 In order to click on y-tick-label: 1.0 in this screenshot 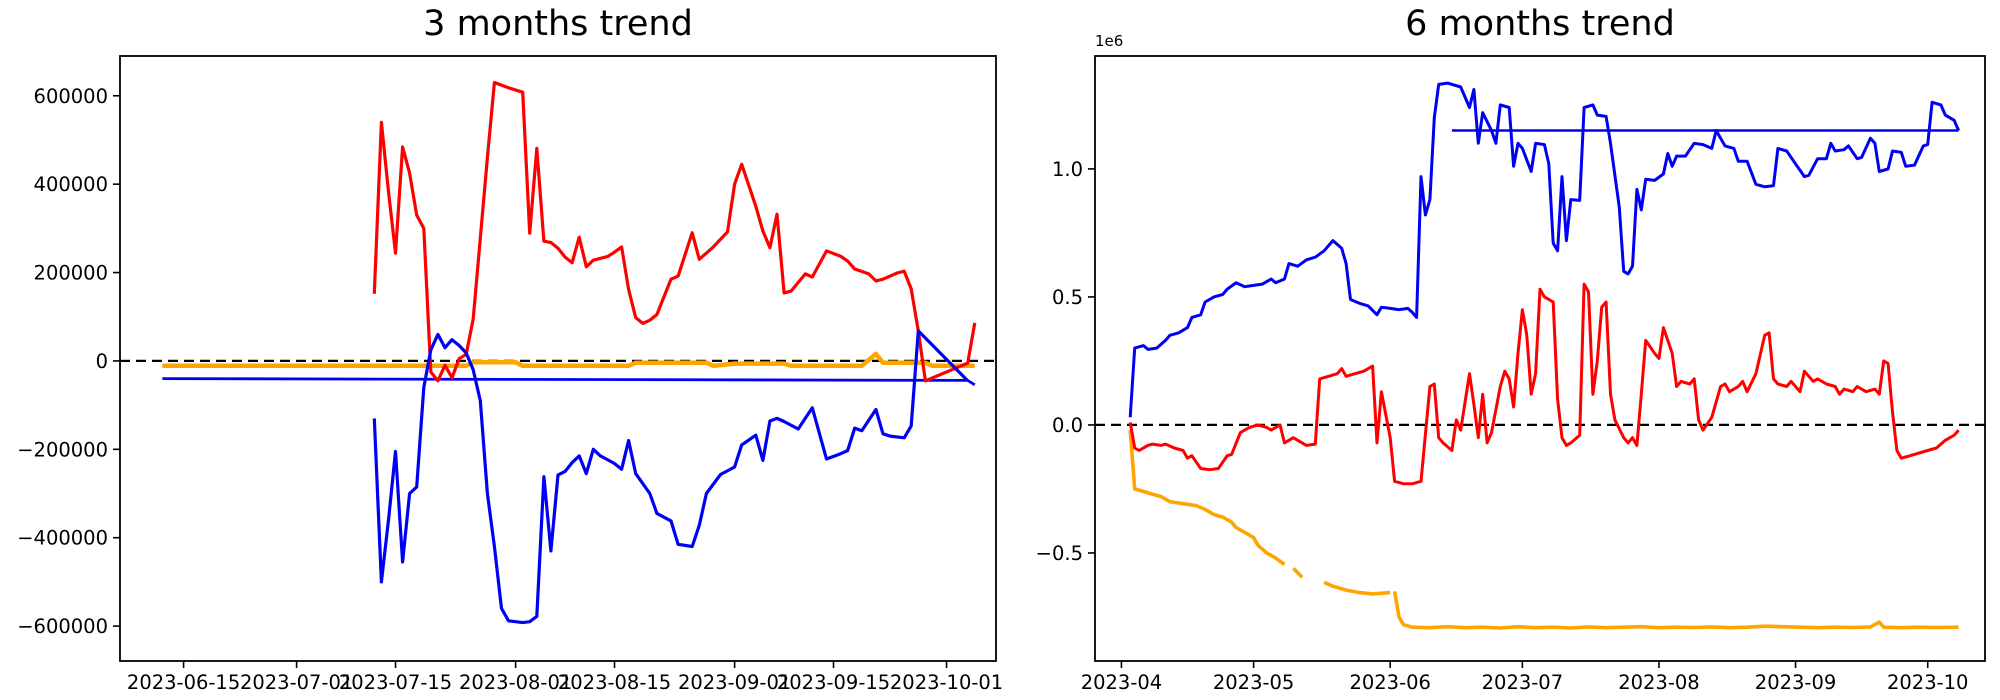, I will do `click(1067, 169)`.